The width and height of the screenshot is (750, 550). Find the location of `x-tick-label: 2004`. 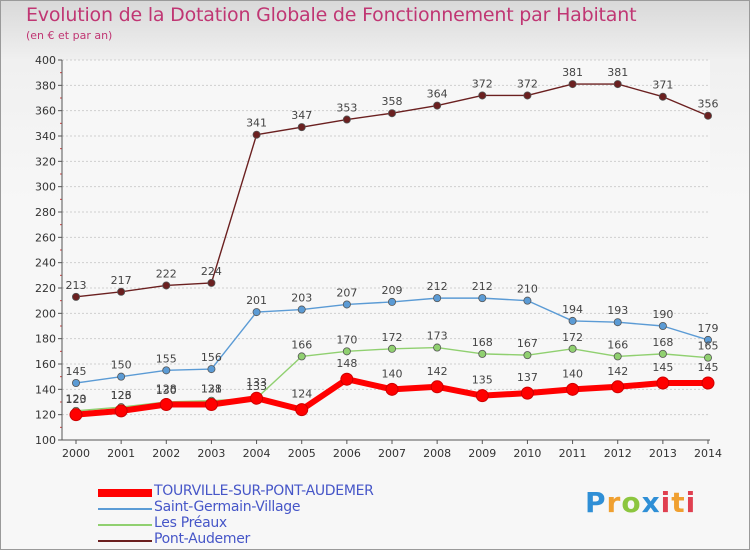

x-tick-label: 2004 is located at coordinates (257, 453).